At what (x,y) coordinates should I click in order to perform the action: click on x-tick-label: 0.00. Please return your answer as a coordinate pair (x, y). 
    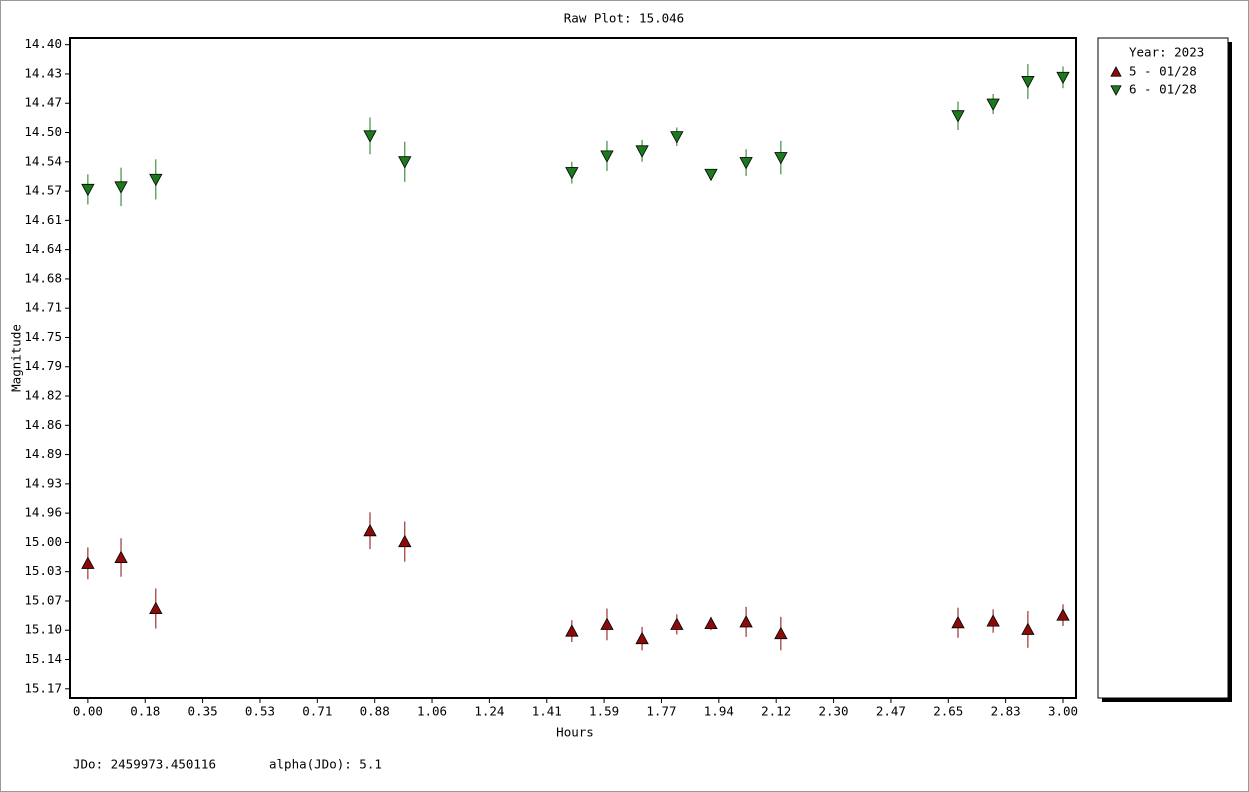
    Looking at the image, I should click on (88, 711).